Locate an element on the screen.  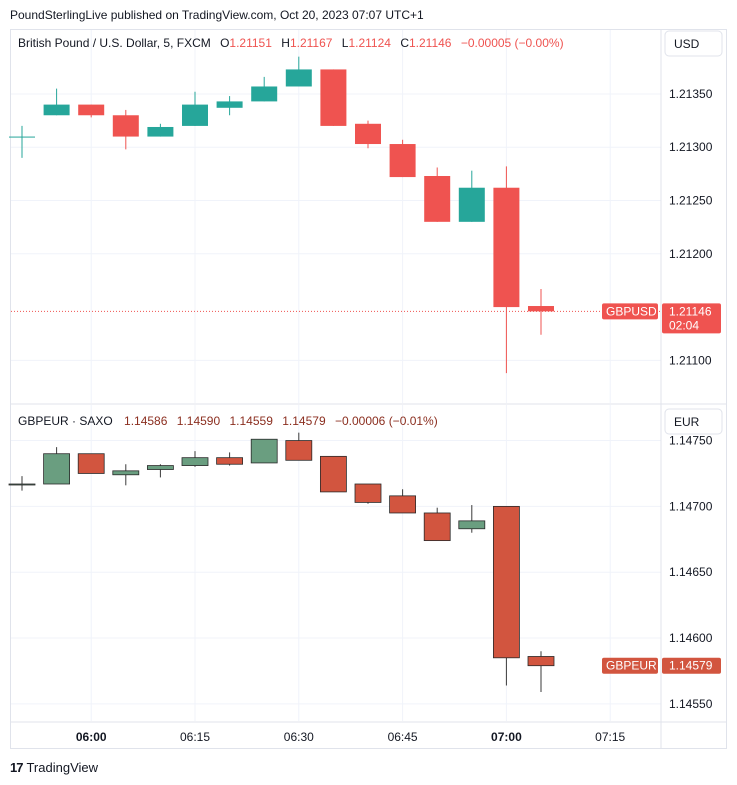
y-tick-label: 1.14750 is located at coordinates (691, 441).